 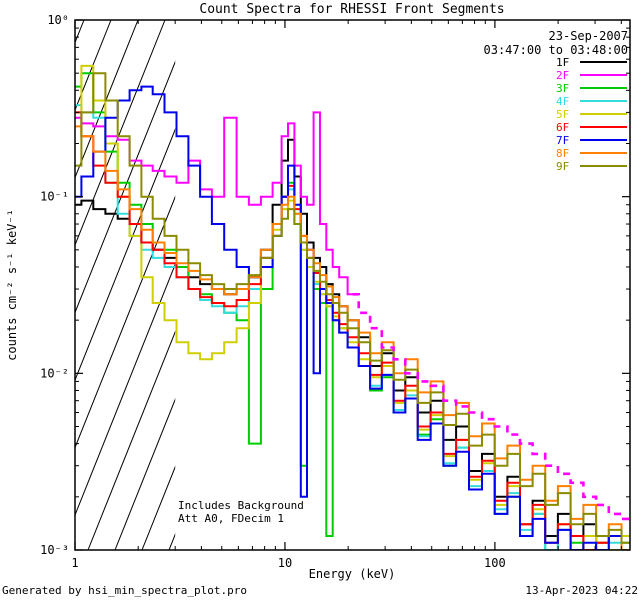 What do you see at coordinates (588, 36) in the screenshot?
I see `date-label: 23-Sep-2007` at bounding box center [588, 36].